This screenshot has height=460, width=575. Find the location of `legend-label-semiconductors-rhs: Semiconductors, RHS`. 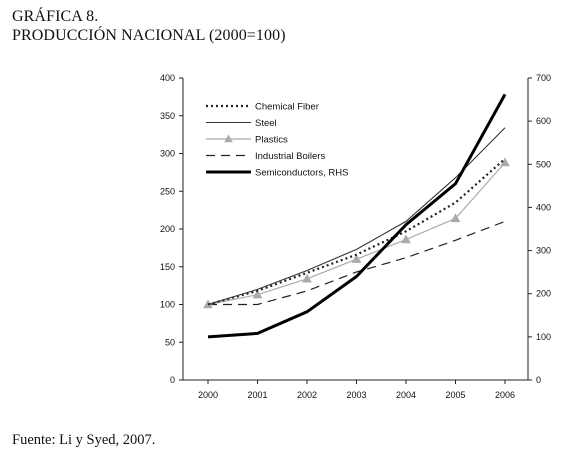

legend-label-semiconductors-rhs: Semiconductors, RHS is located at coordinates (301, 173).